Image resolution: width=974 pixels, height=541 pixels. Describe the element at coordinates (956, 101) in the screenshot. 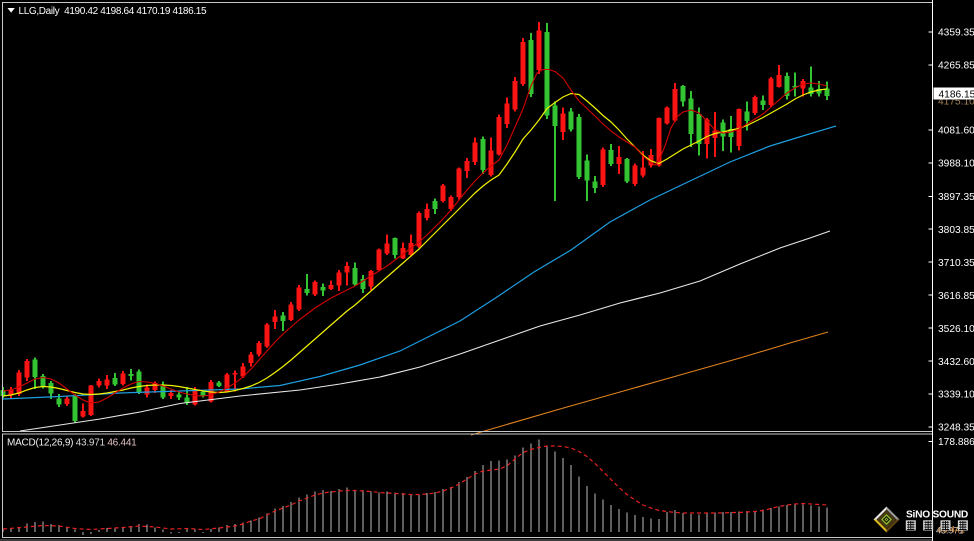

I see `svg-text: 4175.10` at that location.